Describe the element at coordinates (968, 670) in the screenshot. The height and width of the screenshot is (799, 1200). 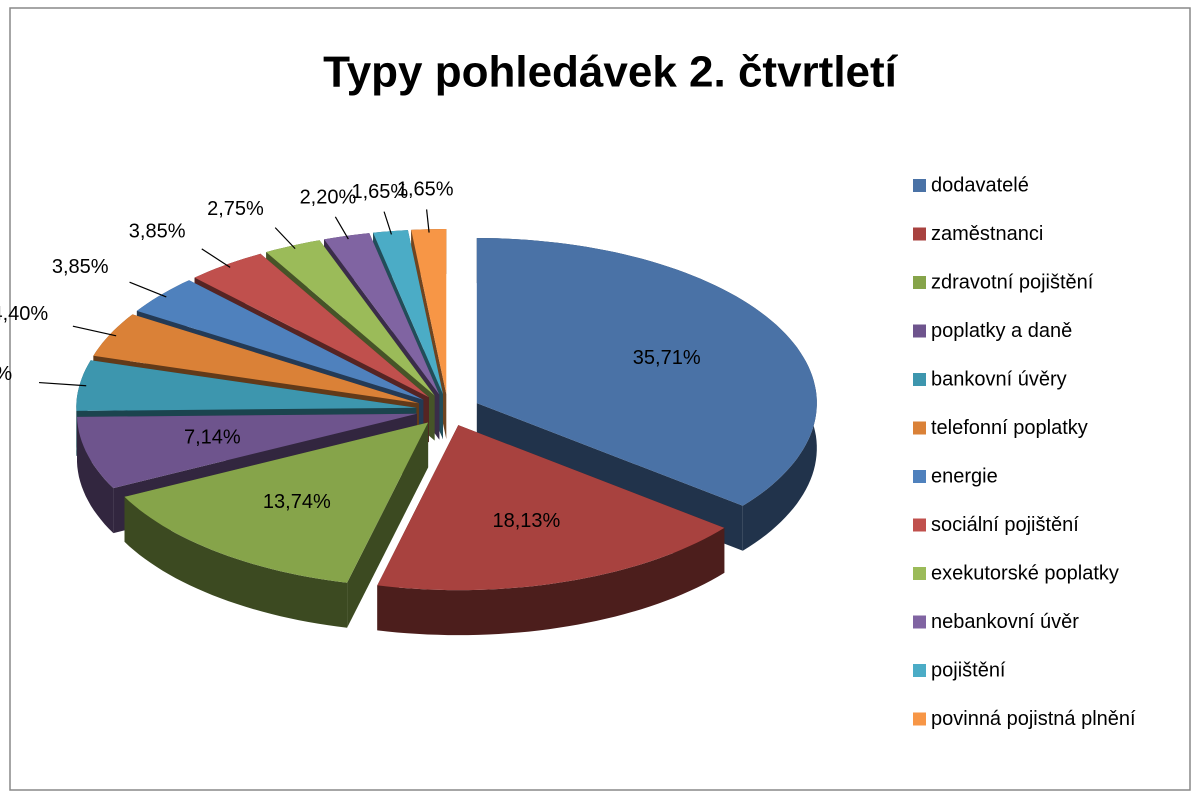
I see `legend-label: pojištění` at that location.